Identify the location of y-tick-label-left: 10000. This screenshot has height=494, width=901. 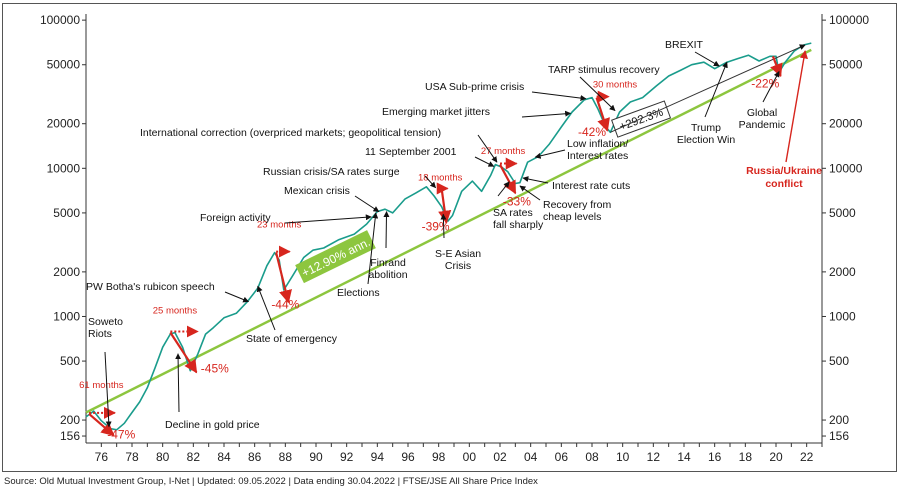
(64, 168).